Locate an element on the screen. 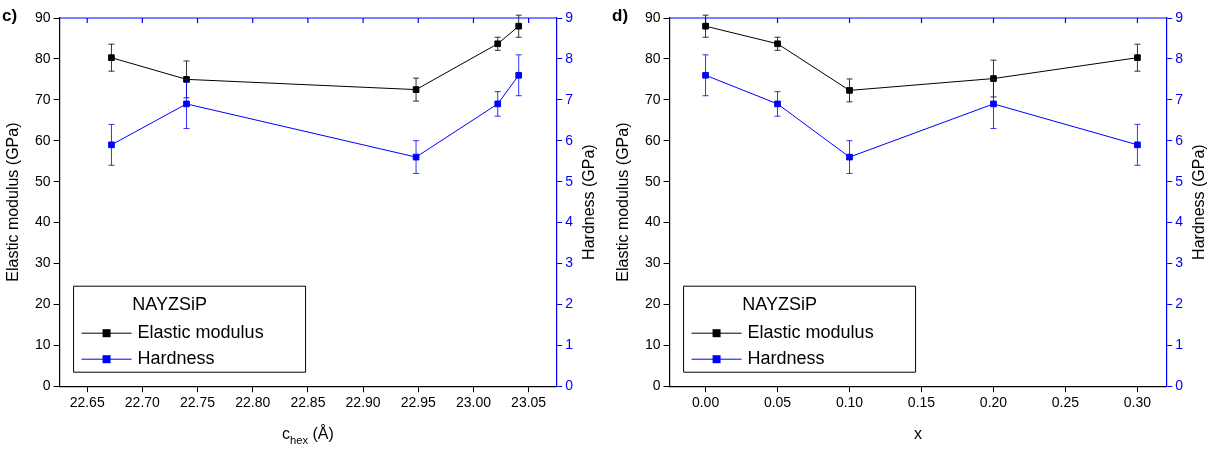 This screenshot has width=1220, height=455. x-tick-label: 23.00 is located at coordinates (473, 402).